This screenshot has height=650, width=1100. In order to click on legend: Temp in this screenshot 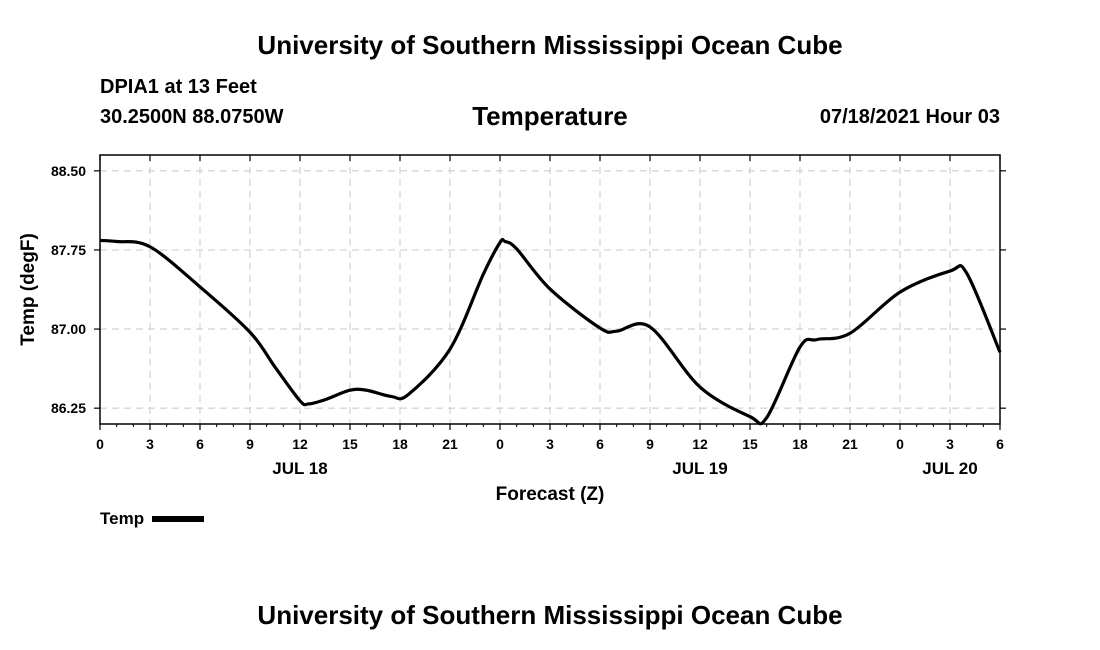, I will do `click(152, 519)`.